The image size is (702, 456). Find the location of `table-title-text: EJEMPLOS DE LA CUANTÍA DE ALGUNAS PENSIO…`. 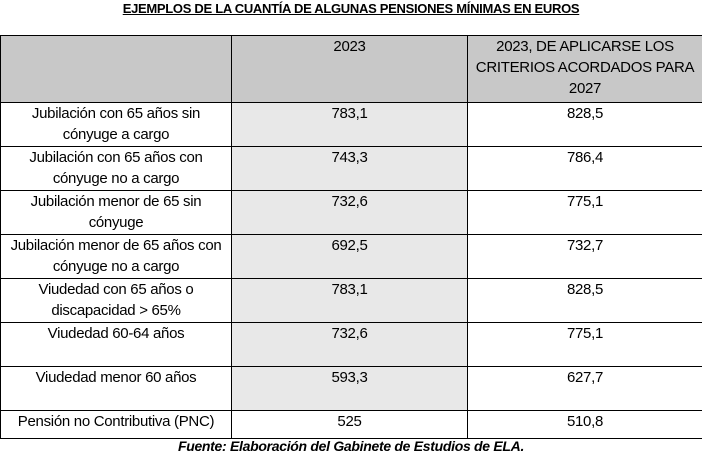

table-title-text: EJEMPLOS DE LA CUANTÍA DE ALGUNAS PENSIO… is located at coordinates (351, 8).